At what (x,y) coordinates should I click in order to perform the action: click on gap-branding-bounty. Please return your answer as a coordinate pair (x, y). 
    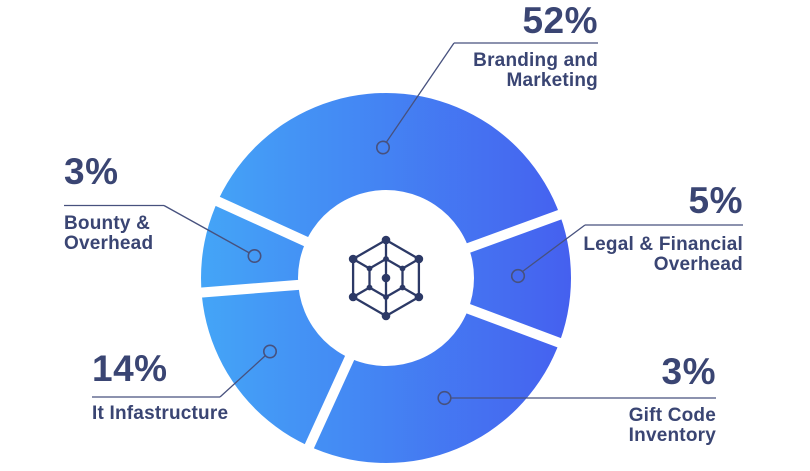
    Looking at the image, I should click on (261, 221).